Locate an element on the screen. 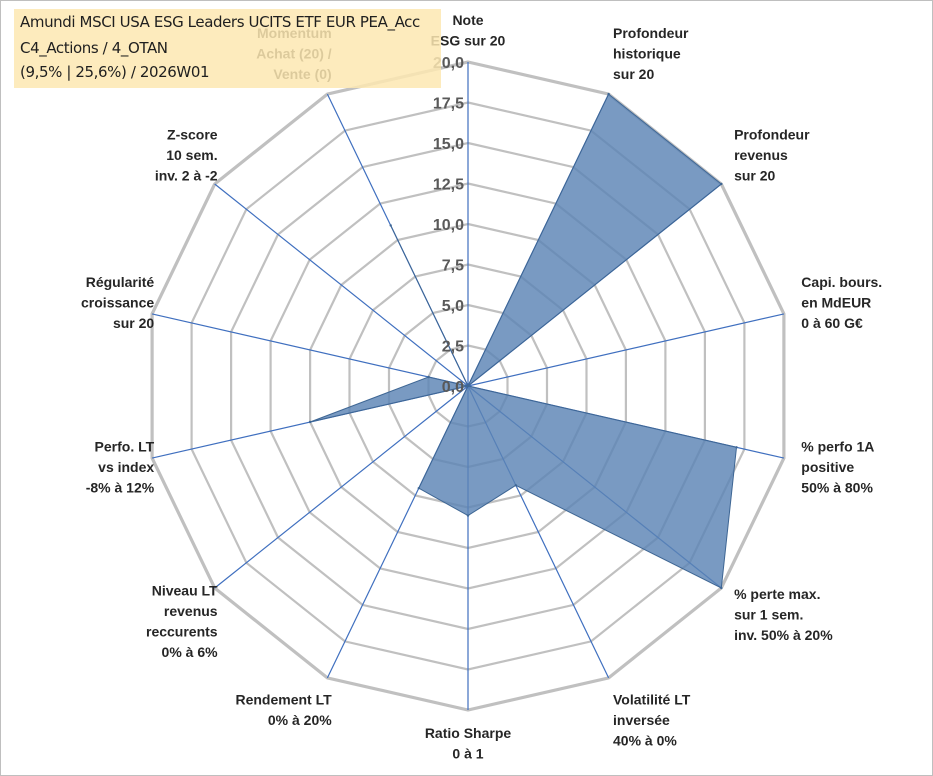 The height and width of the screenshot is (776, 933). tick-label-2: 5,0 is located at coordinates (453, 306).